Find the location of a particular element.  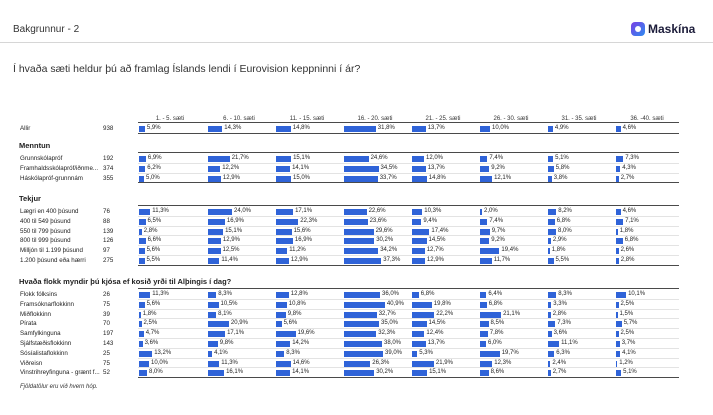

data-cell: 6,2% is located at coordinates (170, 168).